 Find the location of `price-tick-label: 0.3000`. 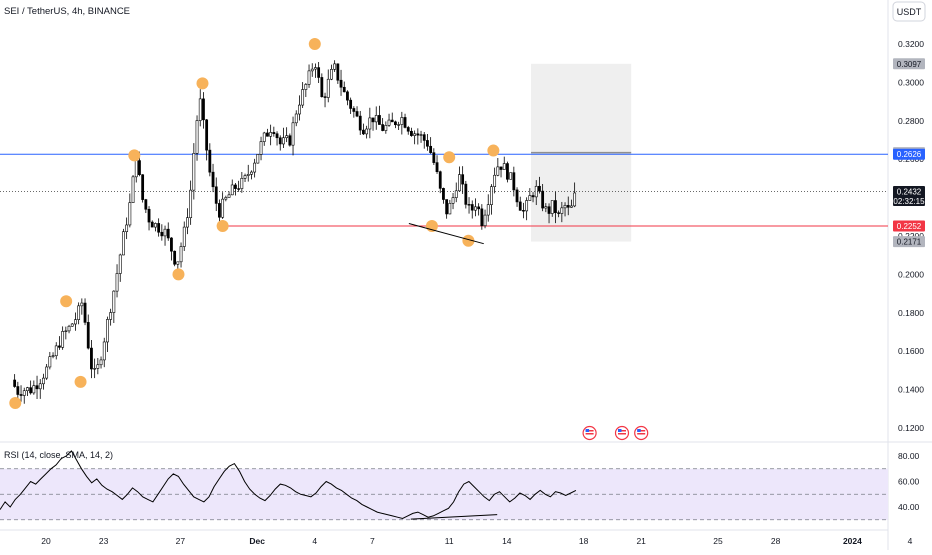

price-tick-label: 0.3000 is located at coordinates (911, 82).